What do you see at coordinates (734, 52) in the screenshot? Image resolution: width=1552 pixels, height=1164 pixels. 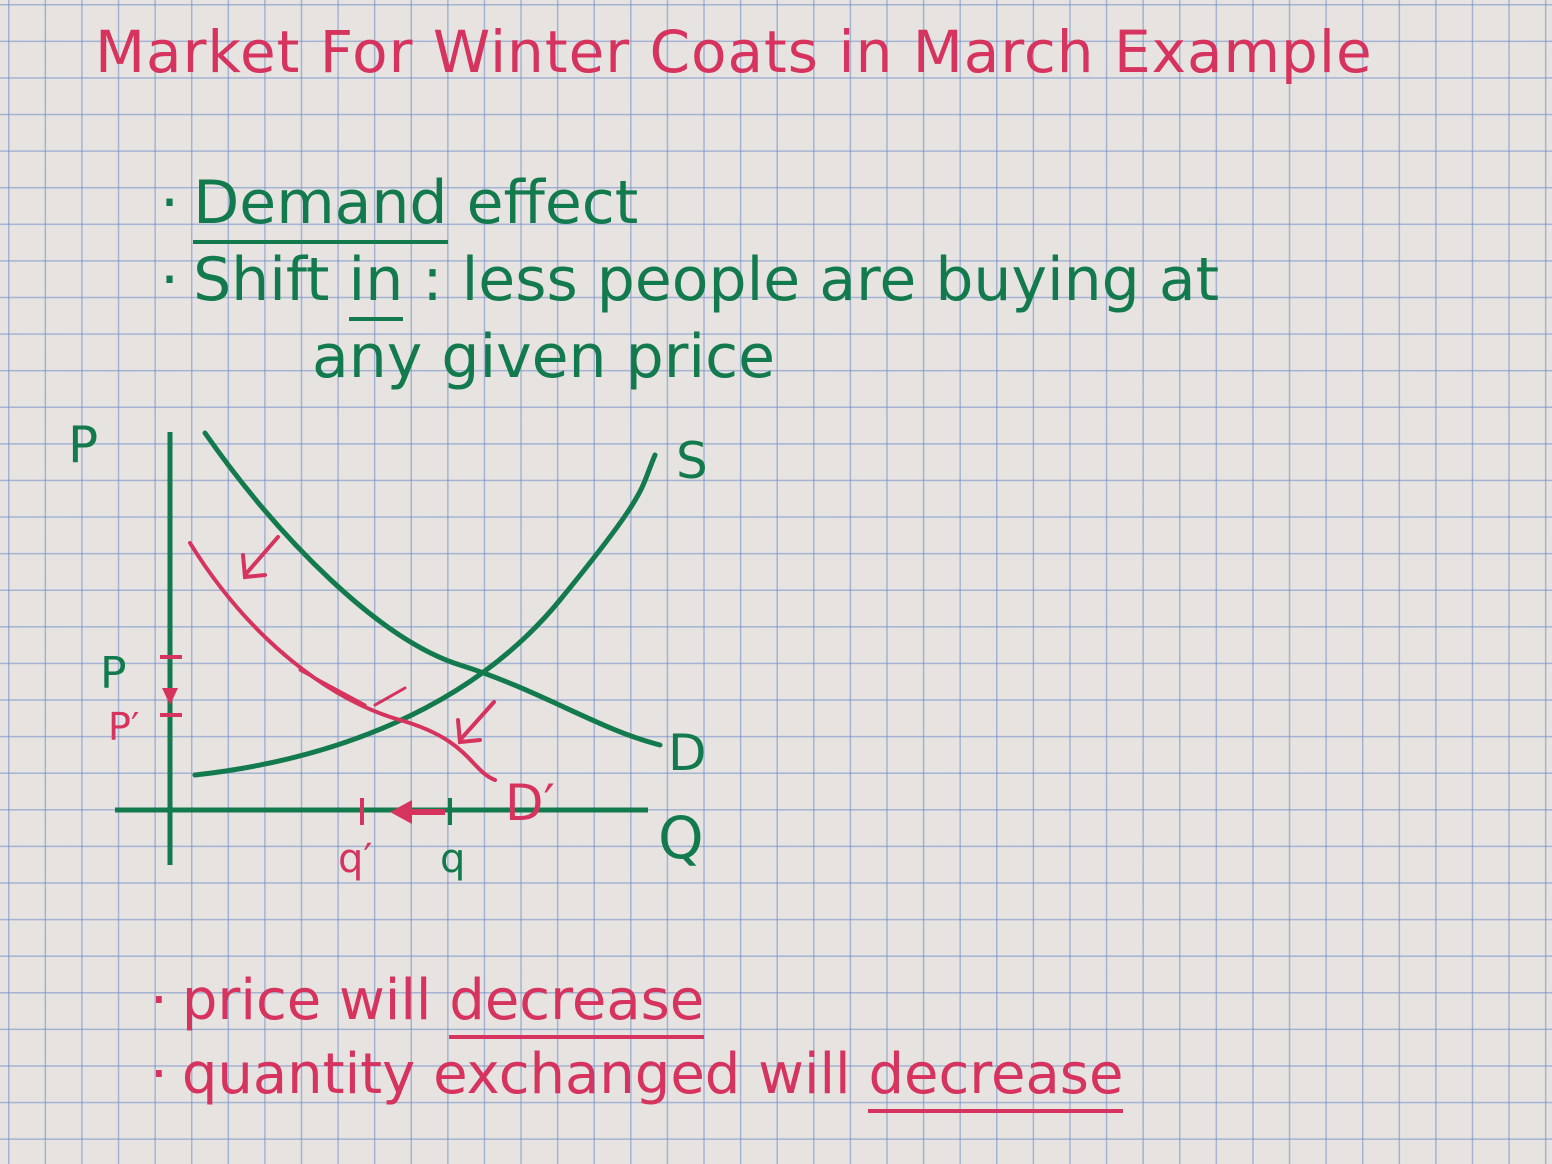 I see `page-title: Market For Winter Coats in March Example` at bounding box center [734, 52].